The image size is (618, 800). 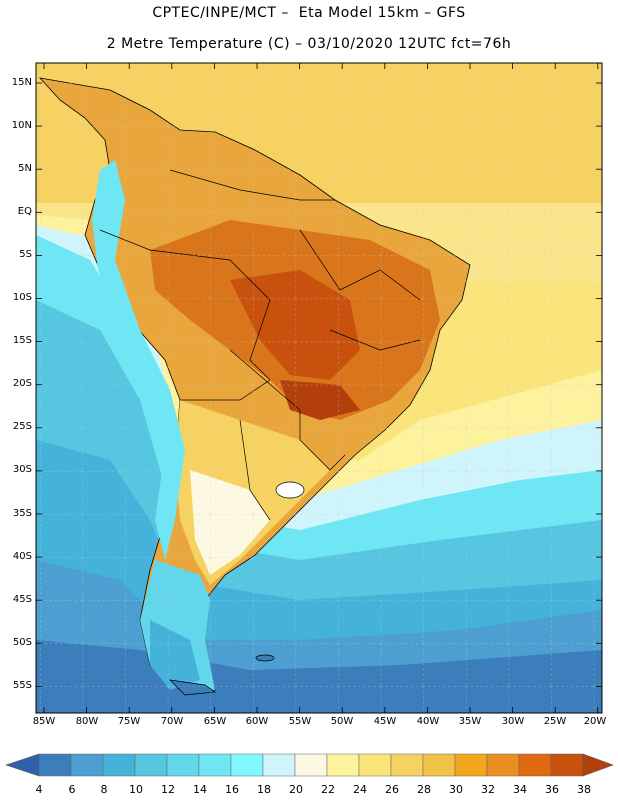 I want to click on lon-label: 65W, so click(x=215, y=721).